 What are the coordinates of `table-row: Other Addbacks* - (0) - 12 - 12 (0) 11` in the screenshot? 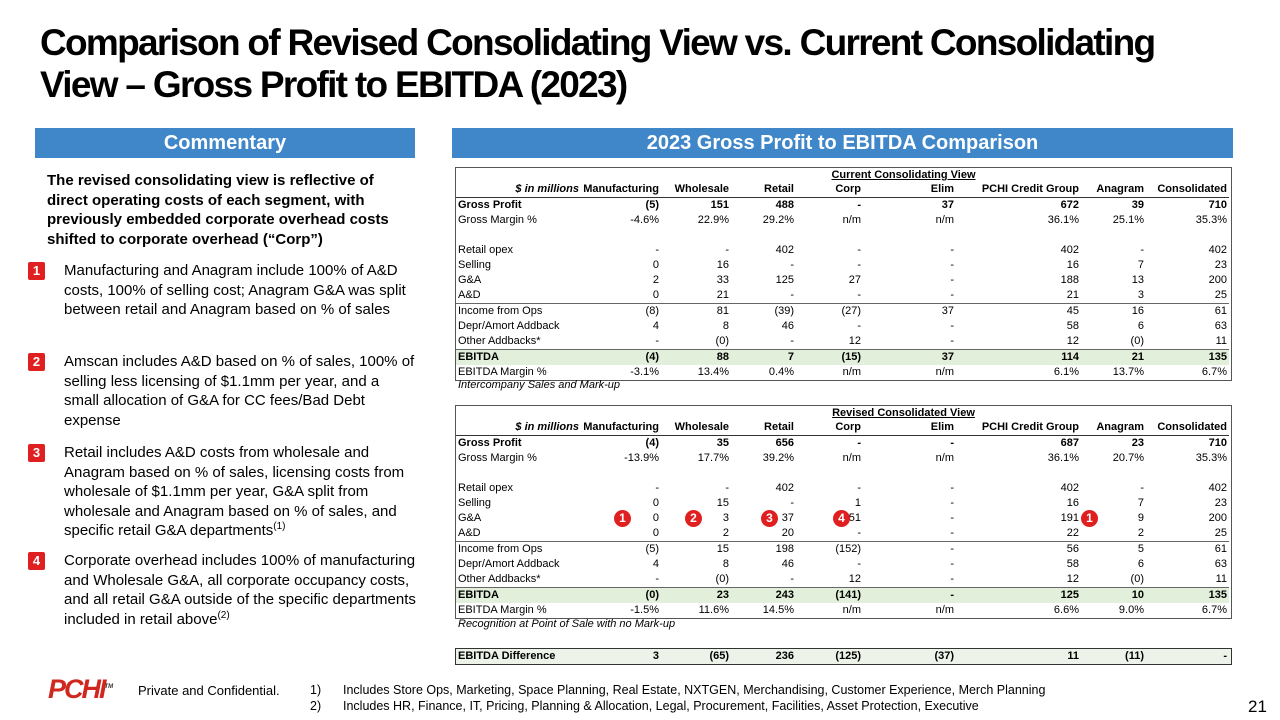 It's located at (842, 342).